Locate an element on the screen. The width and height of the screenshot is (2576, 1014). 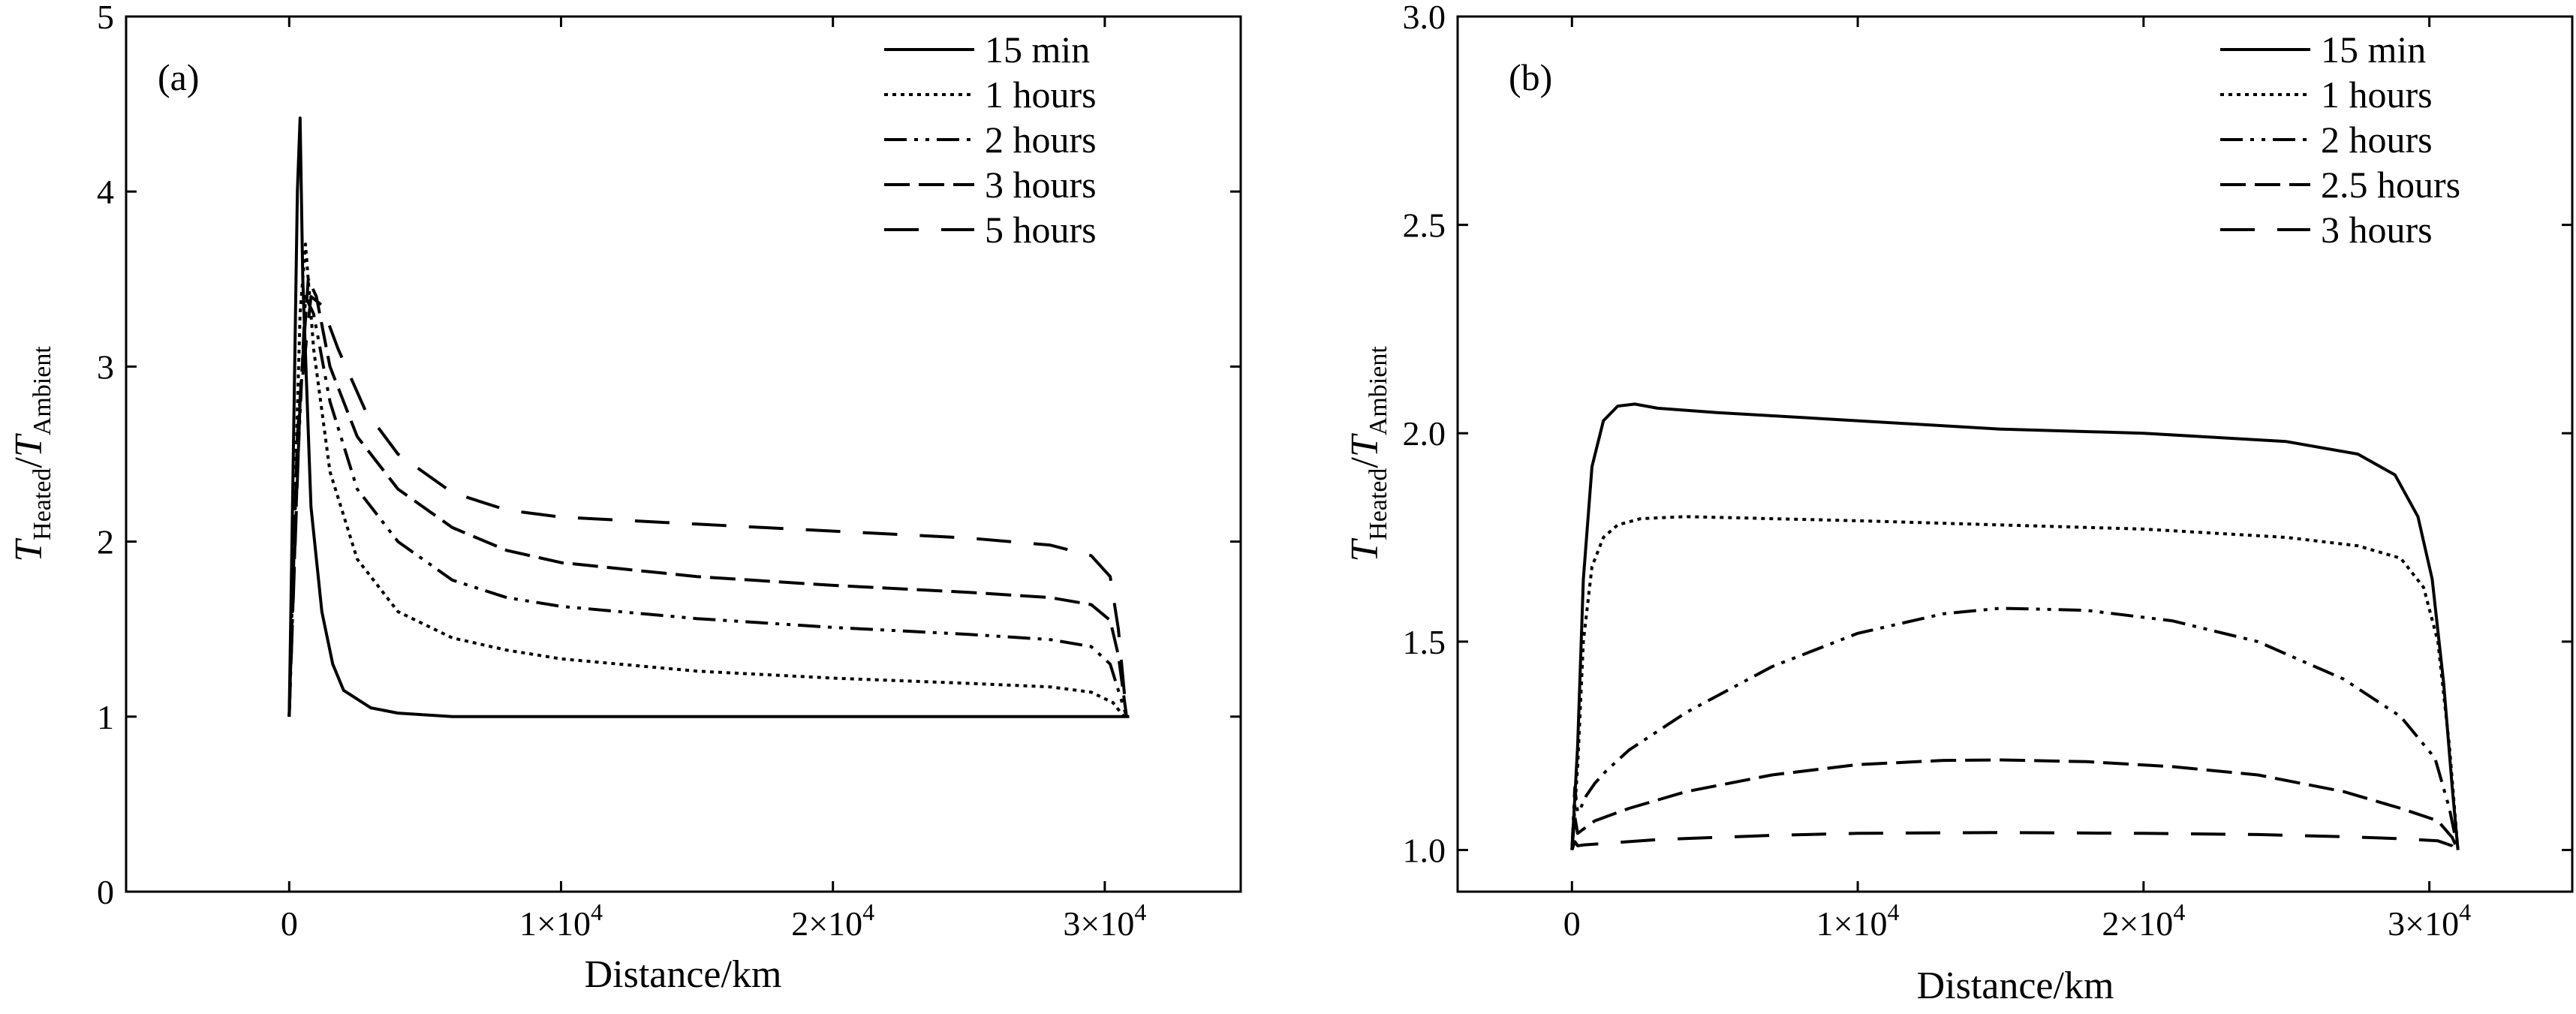
panel-a-y-tick-label: 2 is located at coordinates (105, 542).